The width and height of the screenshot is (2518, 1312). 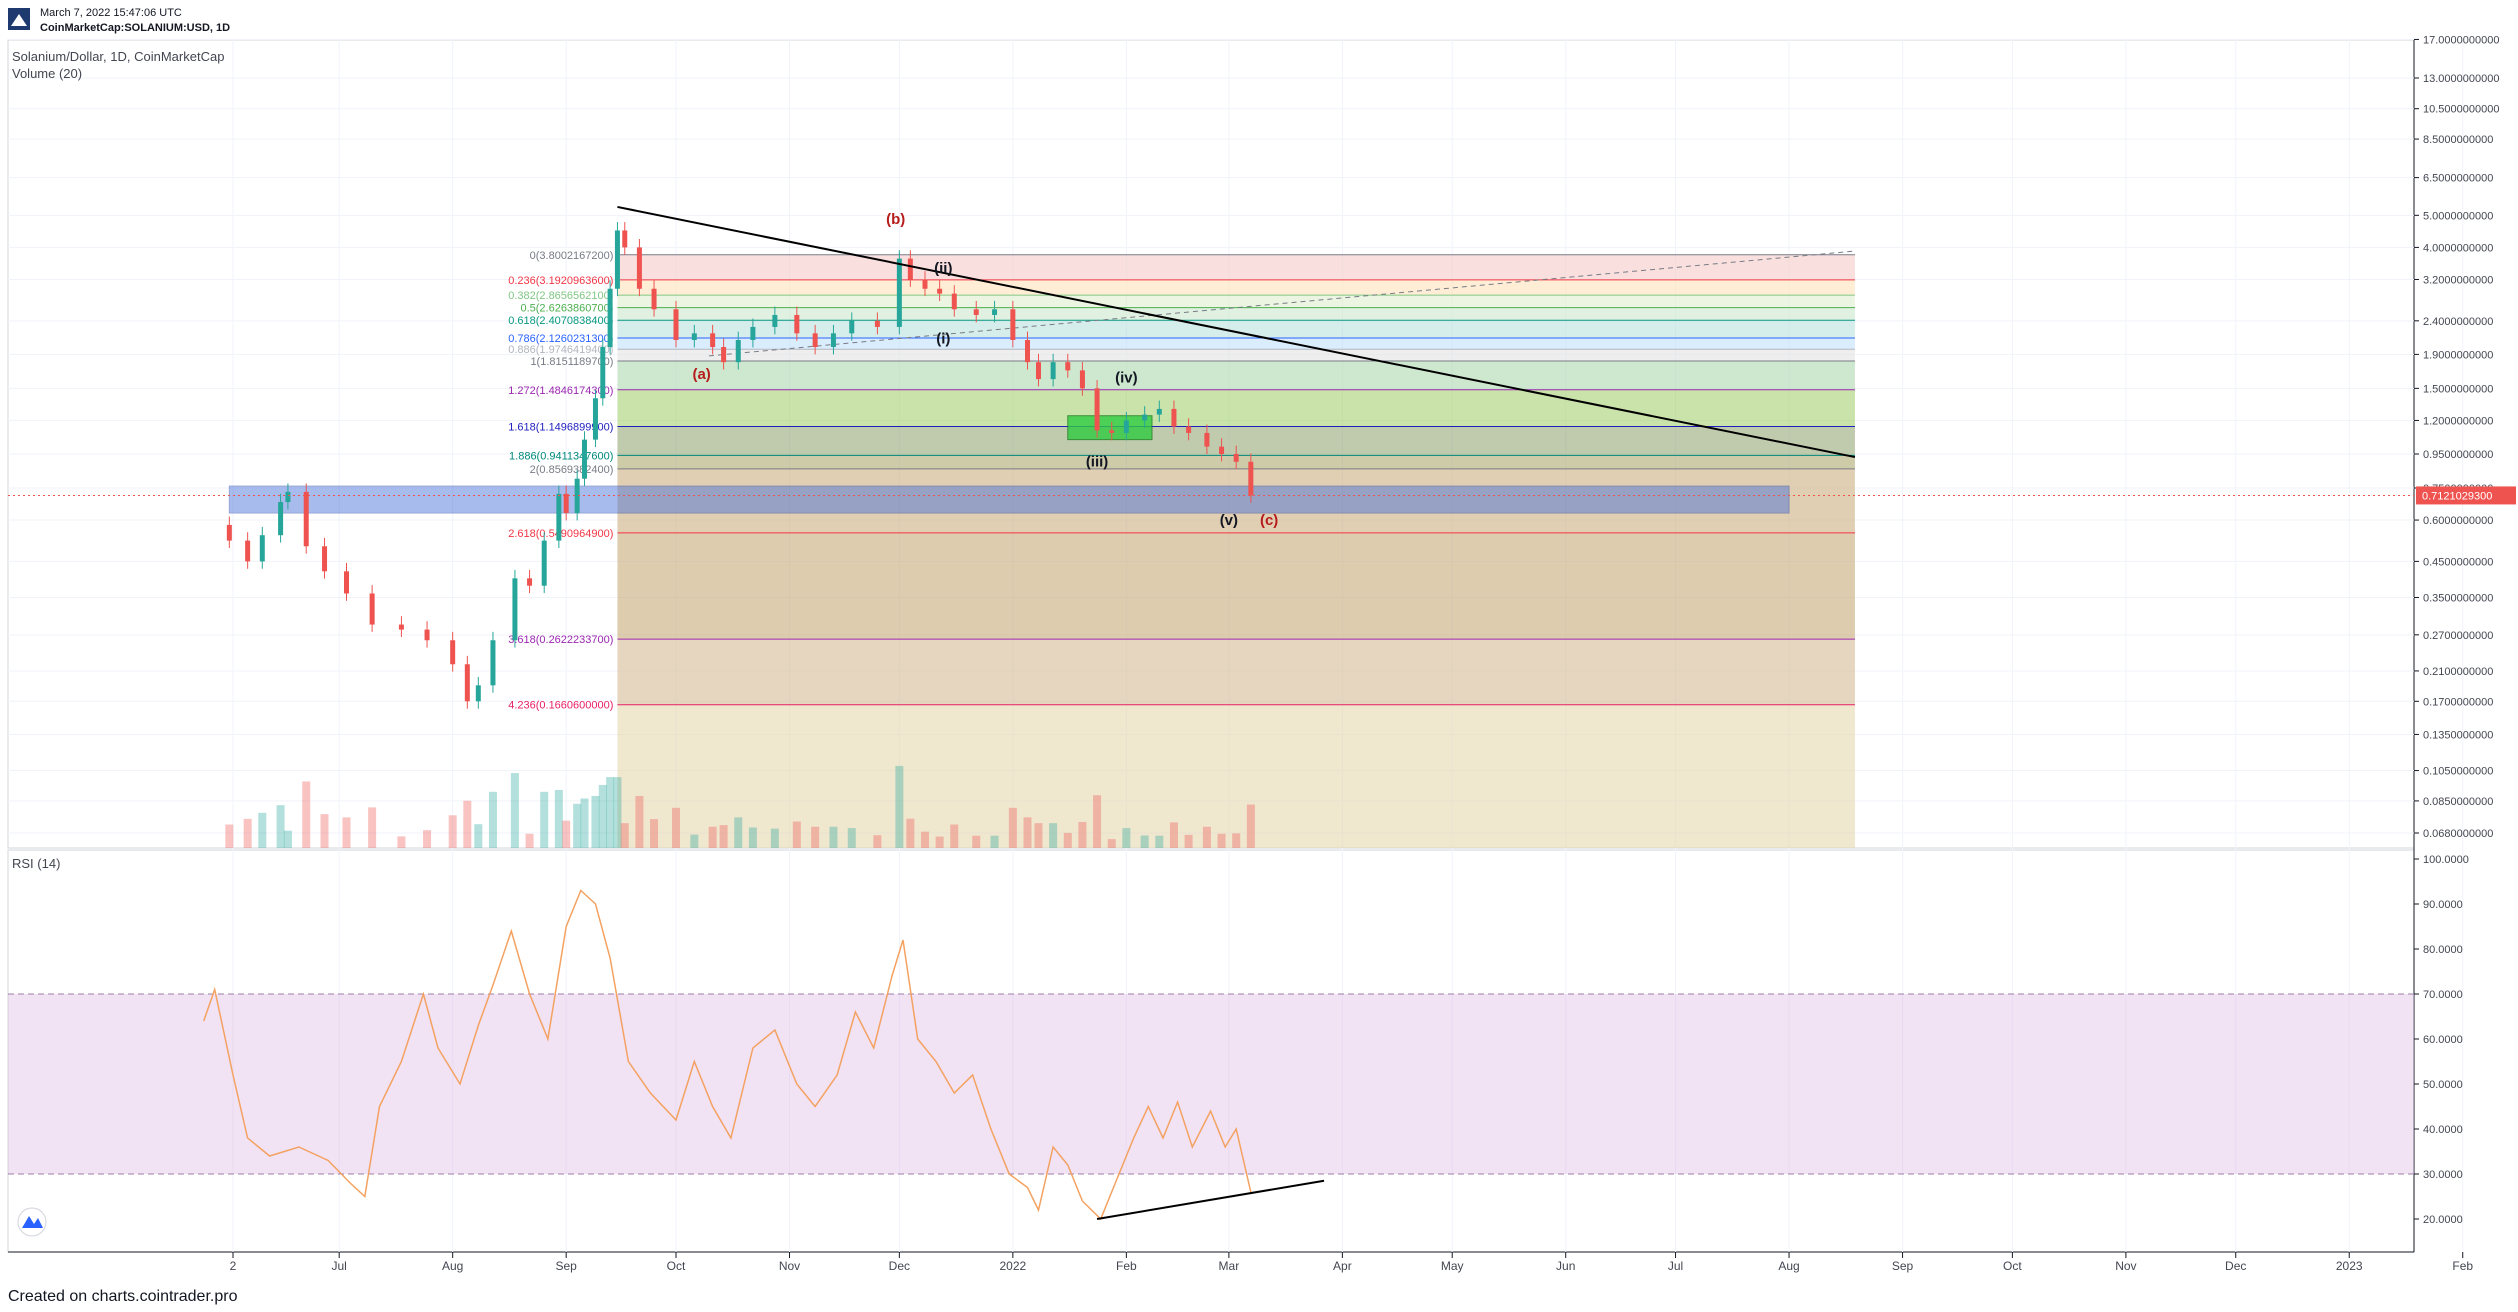 What do you see at coordinates (452, 1266) in the screenshot?
I see `time-tick-label: Aug` at bounding box center [452, 1266].